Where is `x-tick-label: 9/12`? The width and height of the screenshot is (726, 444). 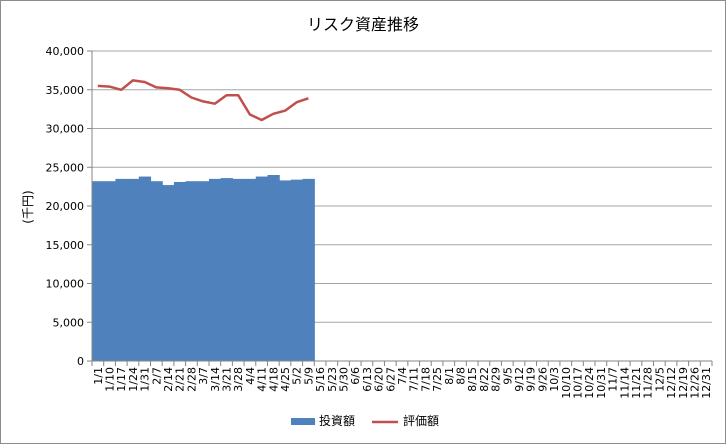
x-tick-label: 9/12 is located at coordinates (519, 379).